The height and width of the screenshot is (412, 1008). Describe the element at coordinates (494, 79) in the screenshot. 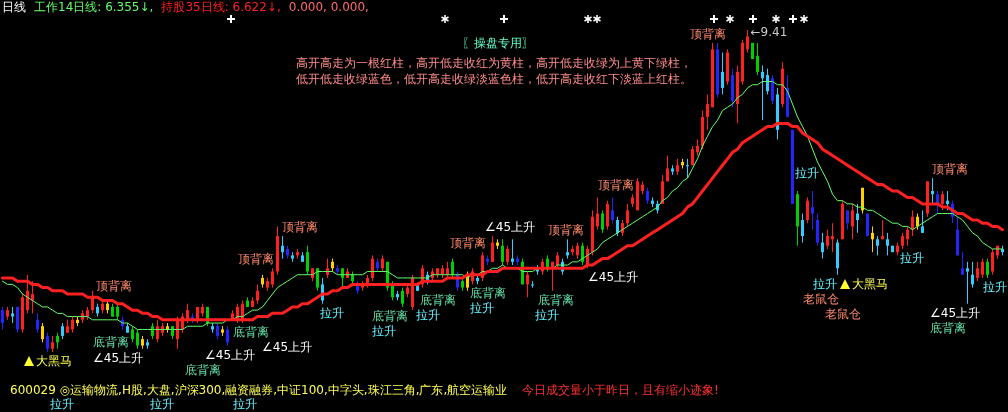

I see `annotation: 低开低走收绿蓝色，低开高走收绿淡蓝色柱，低开高走收红下淡蓝上红柱。` at that location.